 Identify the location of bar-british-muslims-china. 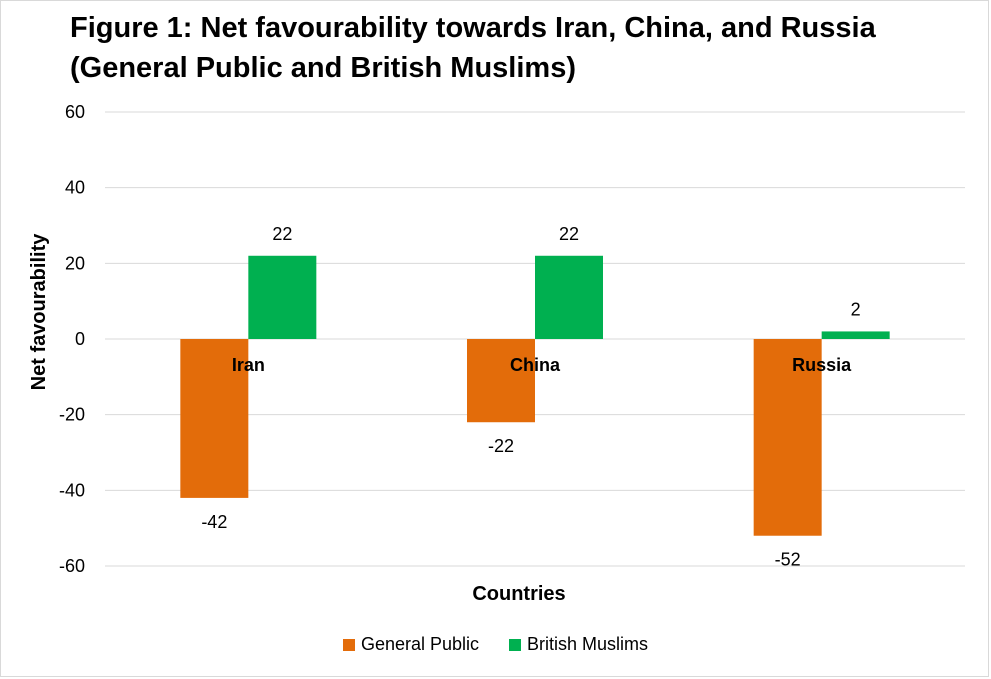
(569, 297).